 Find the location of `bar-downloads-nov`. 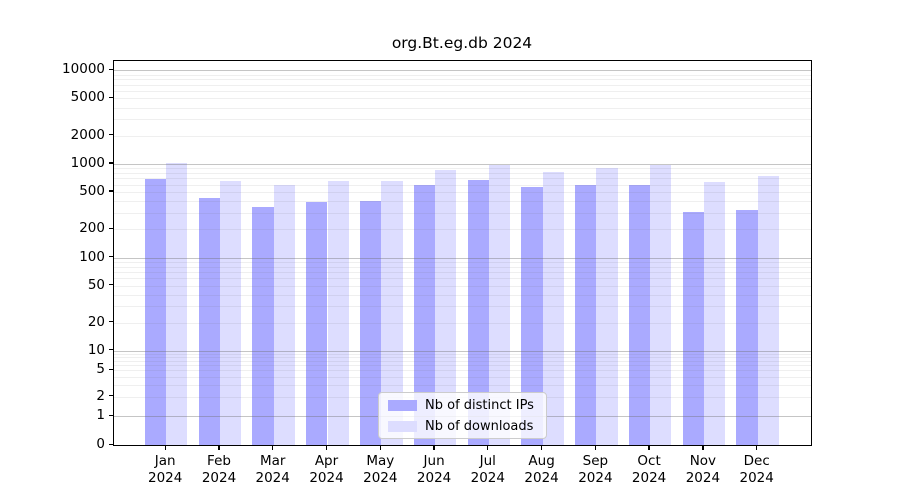

bar-downloads-nov is located at coordinates (714, 313).